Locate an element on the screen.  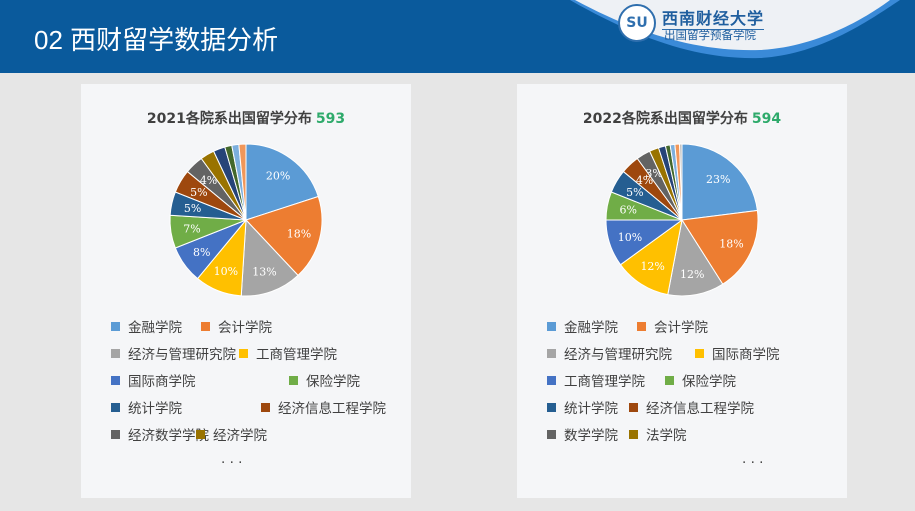
pie-slice-label: 23% is located at coordinates (718, 179).